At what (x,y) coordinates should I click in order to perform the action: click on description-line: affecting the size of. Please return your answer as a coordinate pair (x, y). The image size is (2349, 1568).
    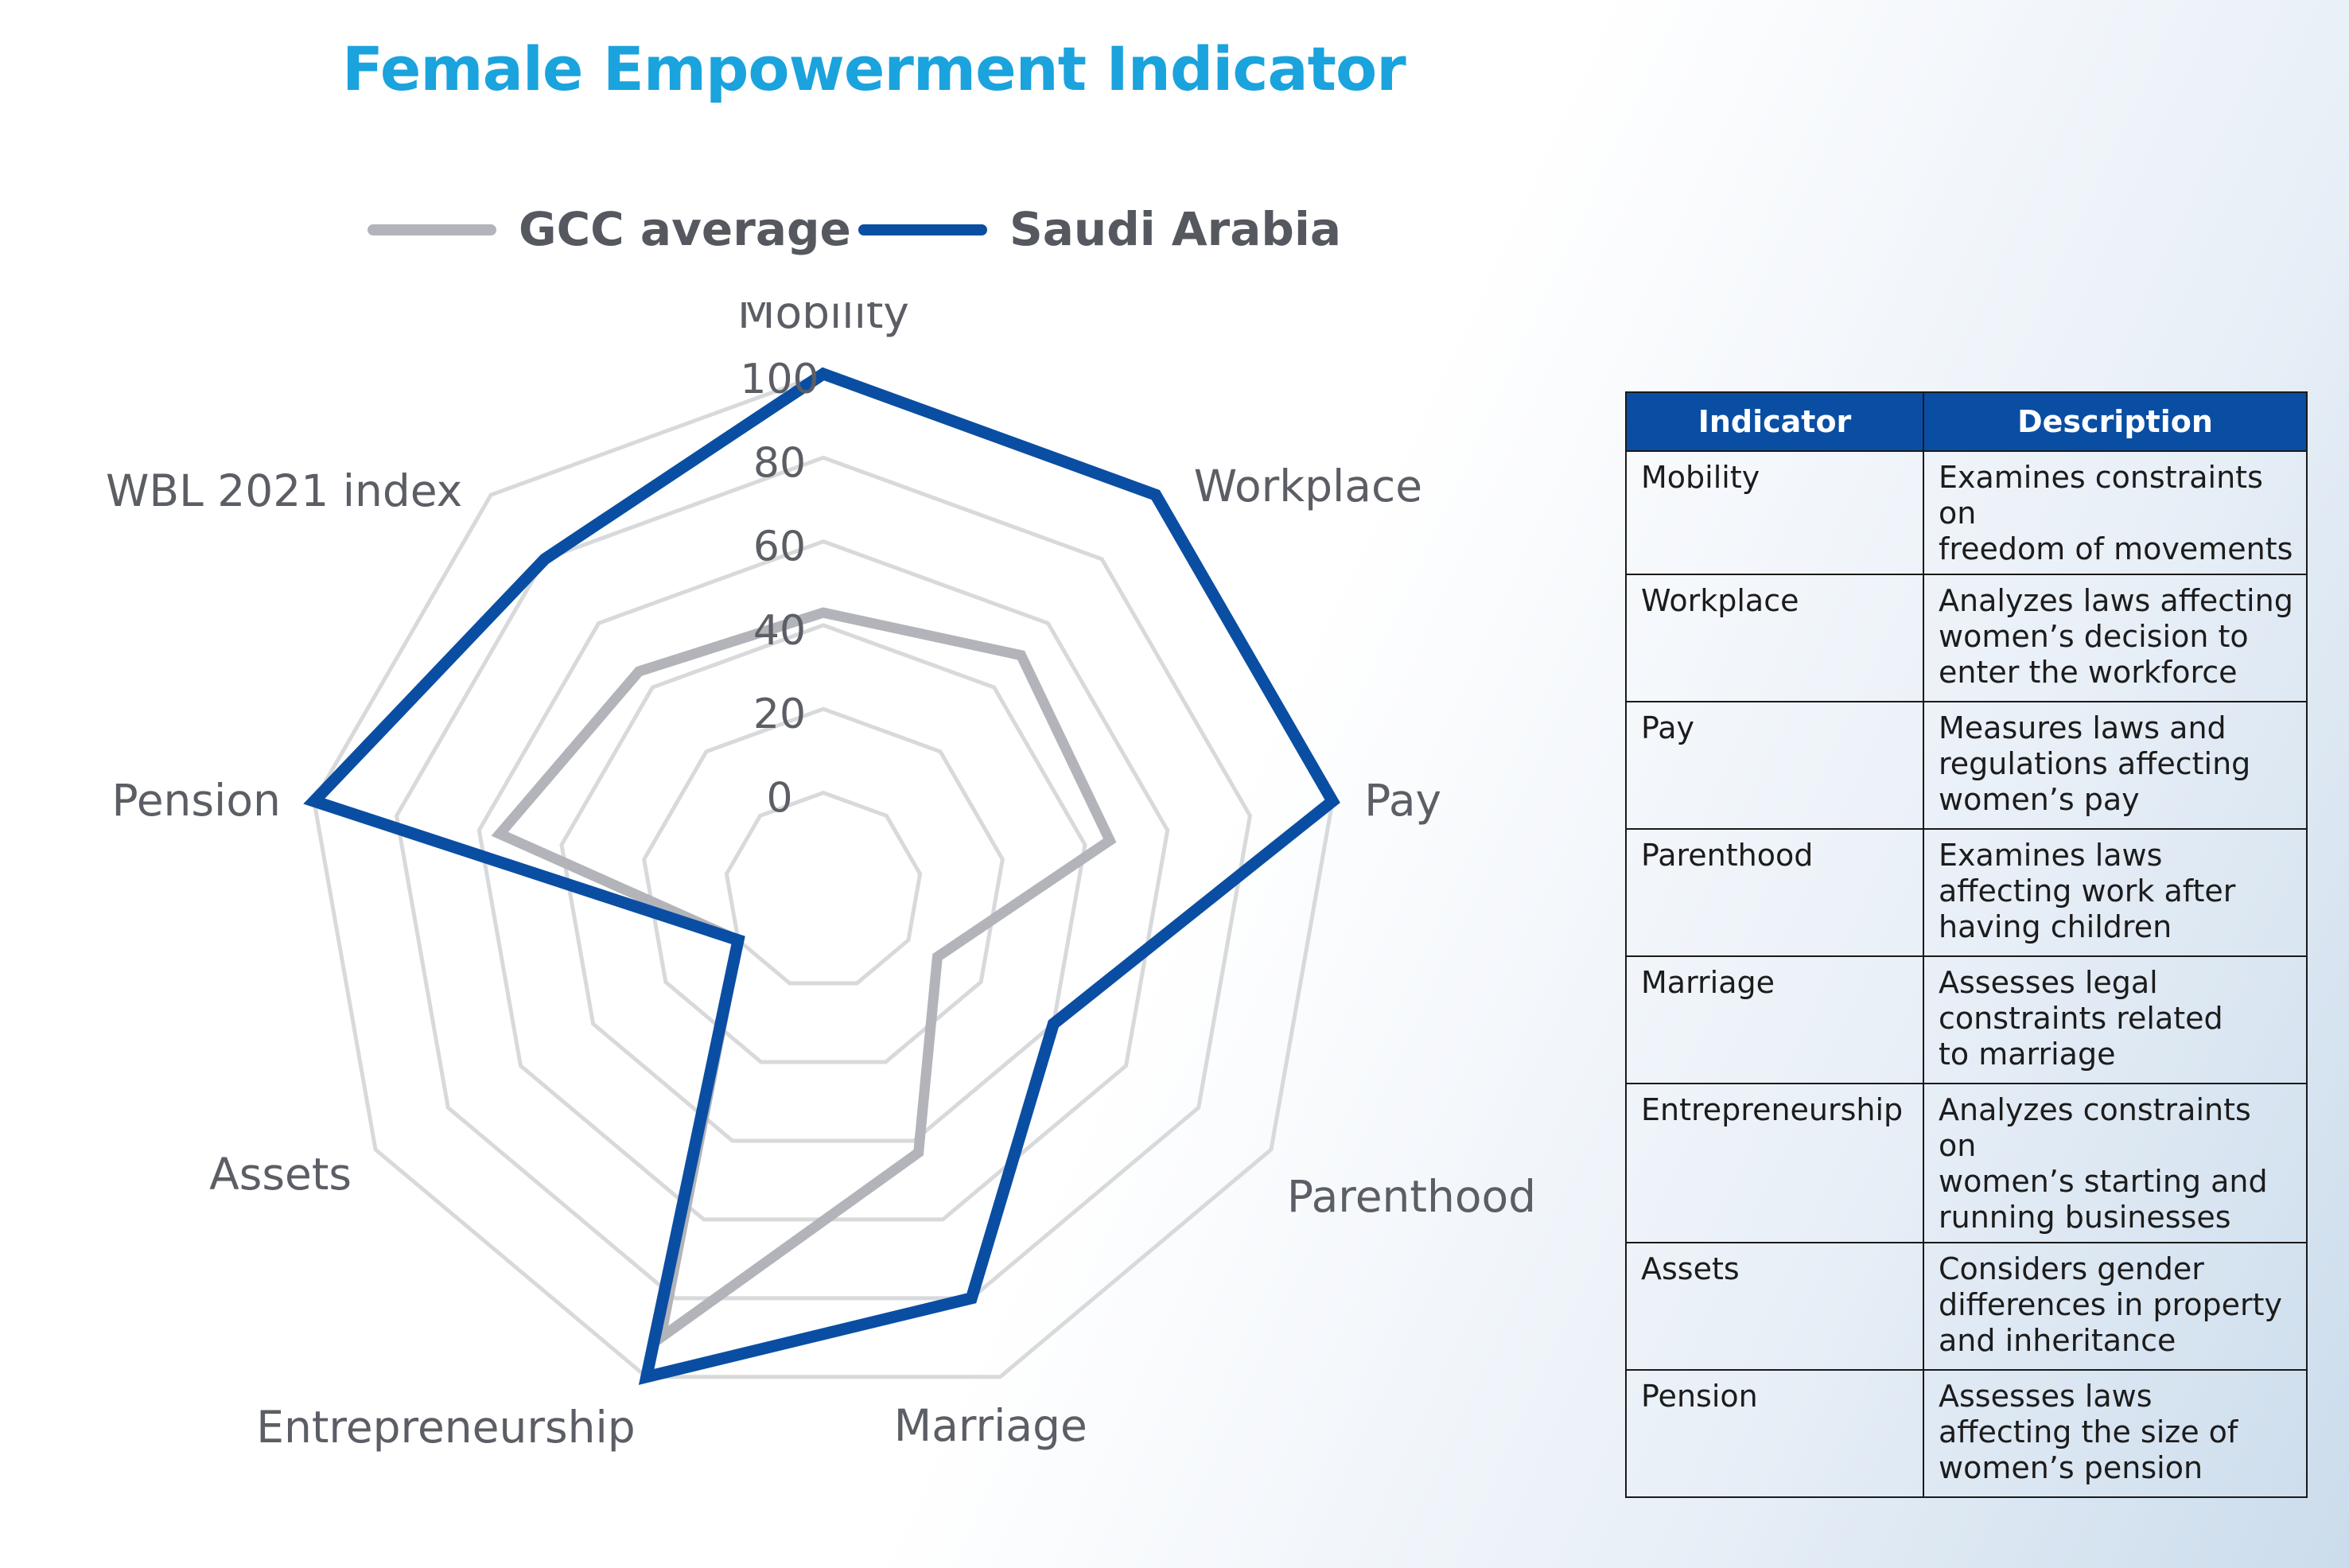
    Looking at the image, I should click on (2088, 1431).